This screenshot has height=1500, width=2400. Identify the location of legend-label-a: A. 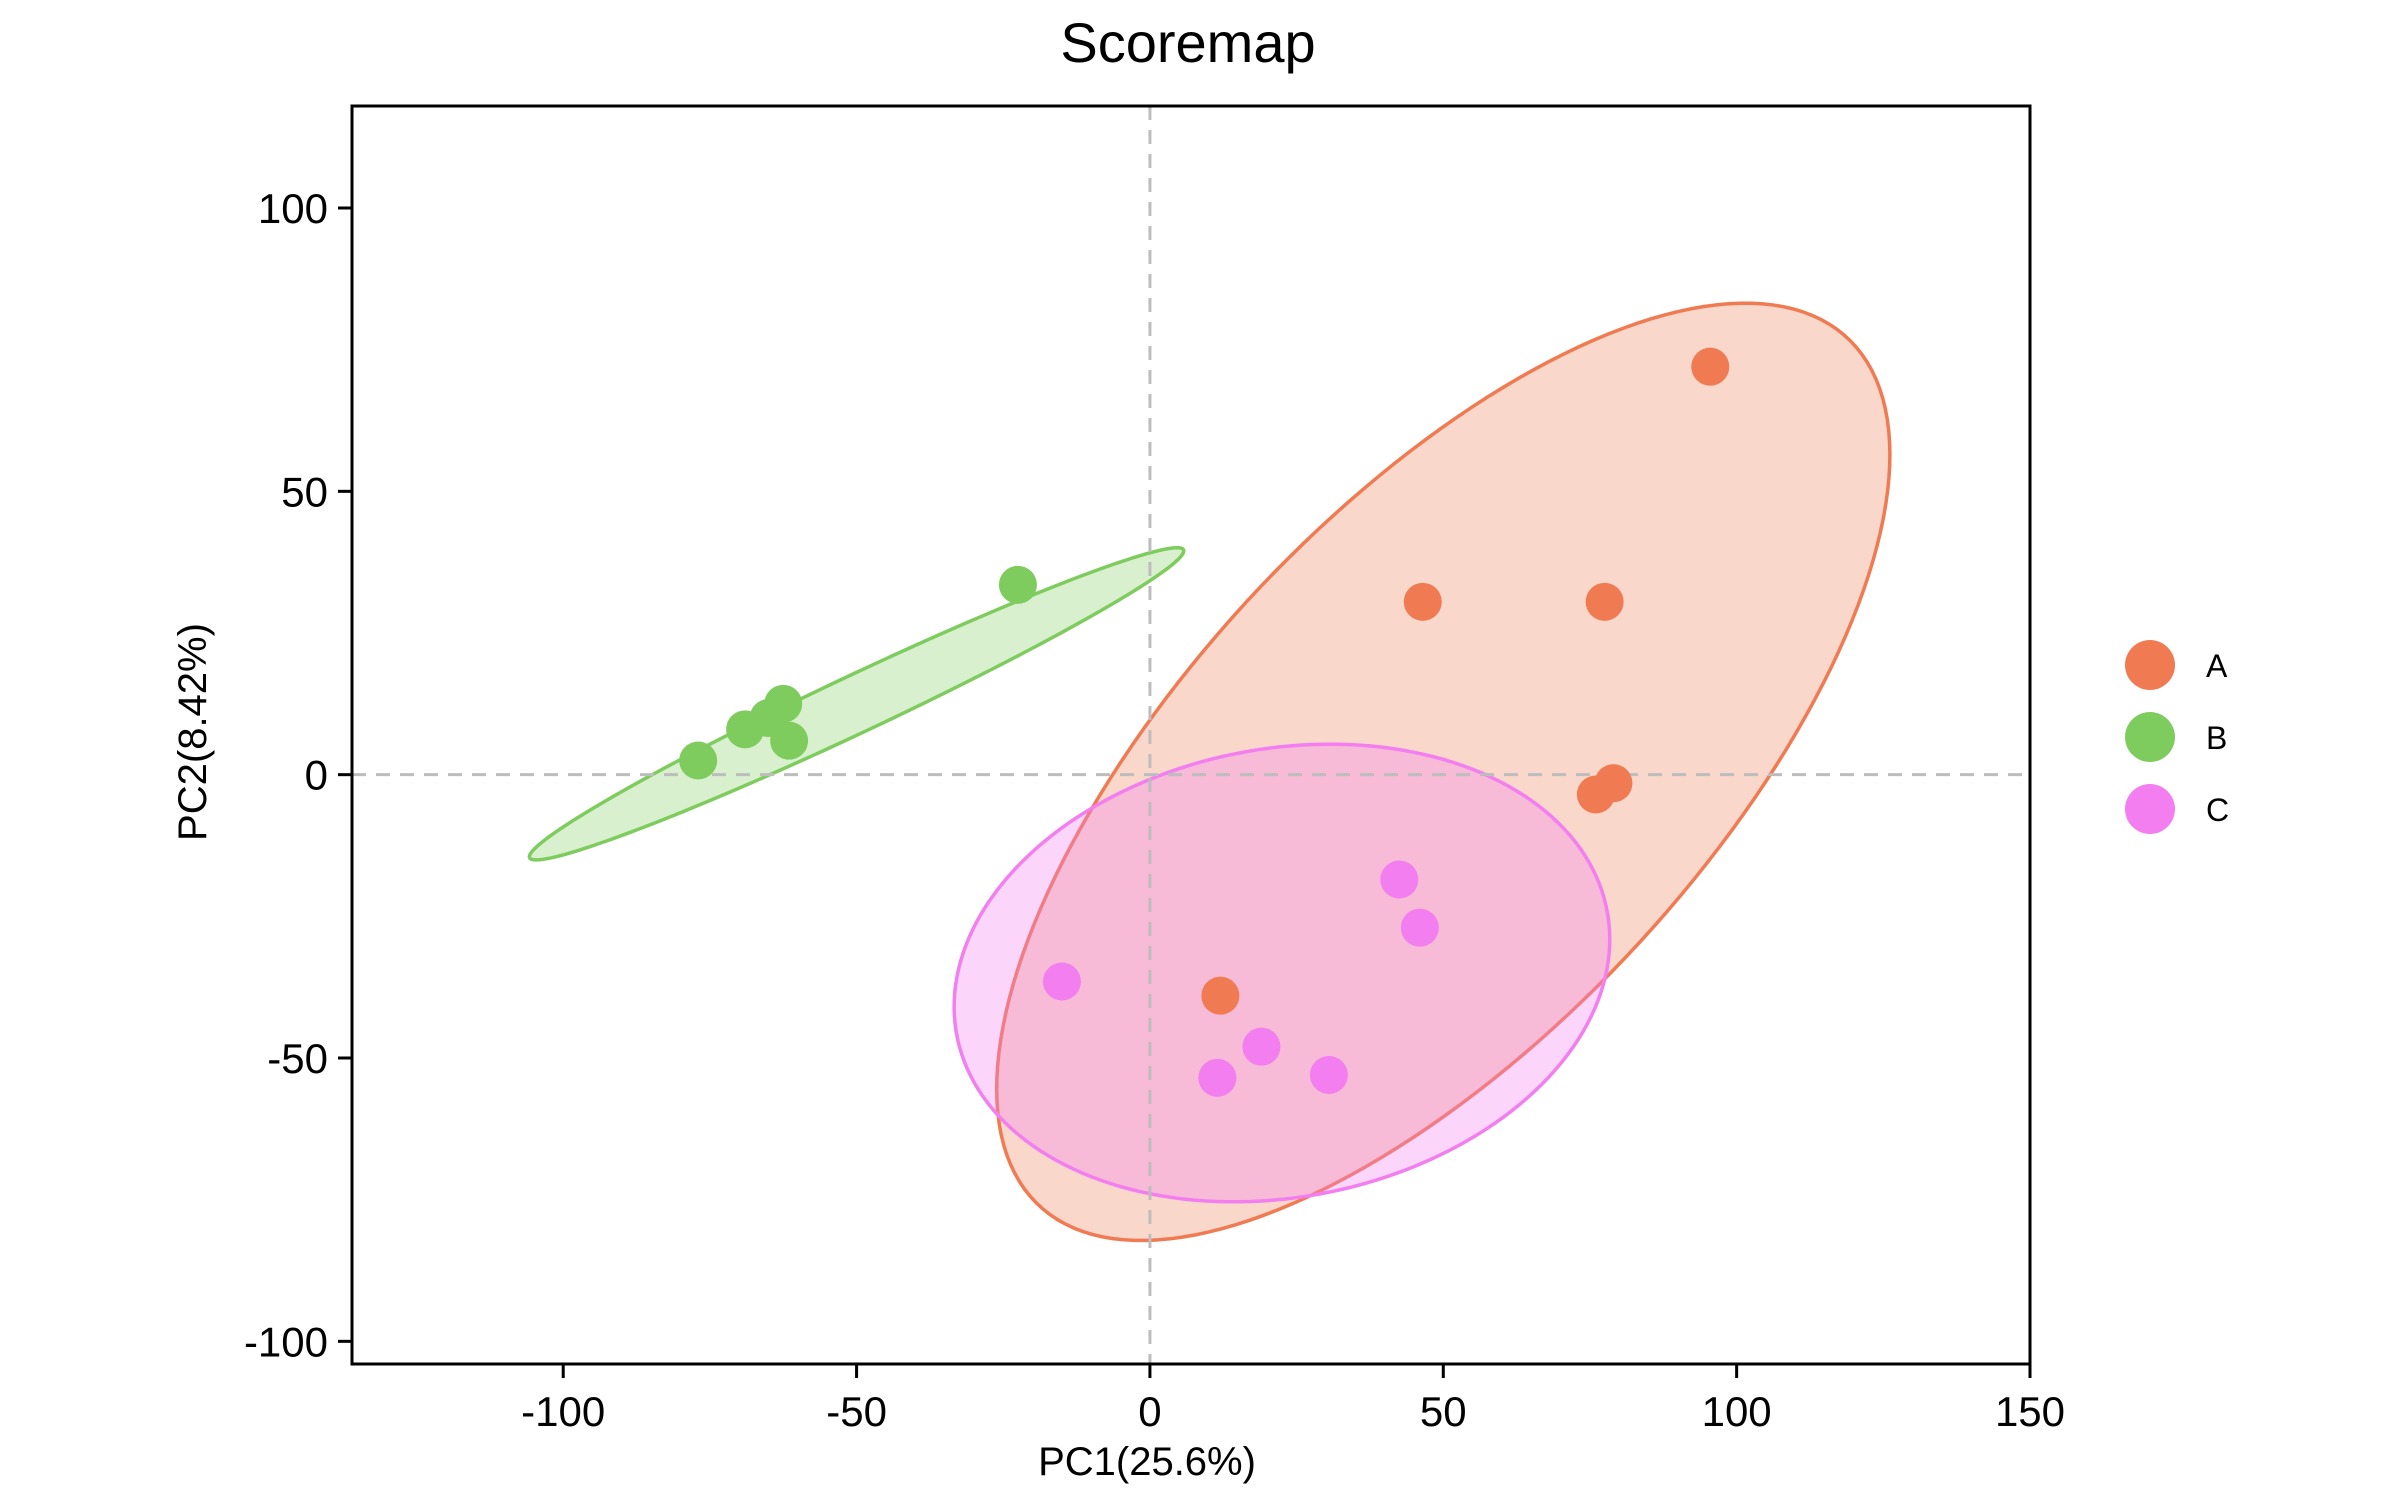
(2217, 666).